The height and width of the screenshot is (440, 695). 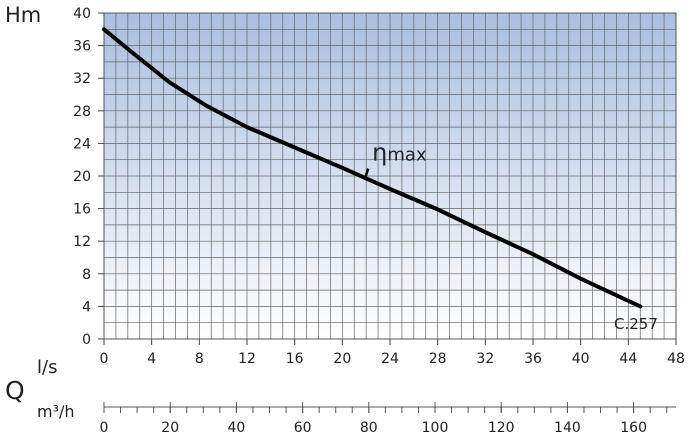 I want to click on x-axis-unit-secondary: m³/h, so click(x=56, y=411).